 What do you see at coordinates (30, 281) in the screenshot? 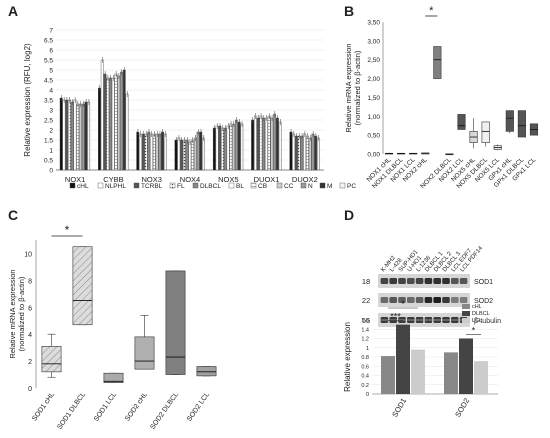
I see `y-tick-label-c: 8` at bounding box center [30, 281].